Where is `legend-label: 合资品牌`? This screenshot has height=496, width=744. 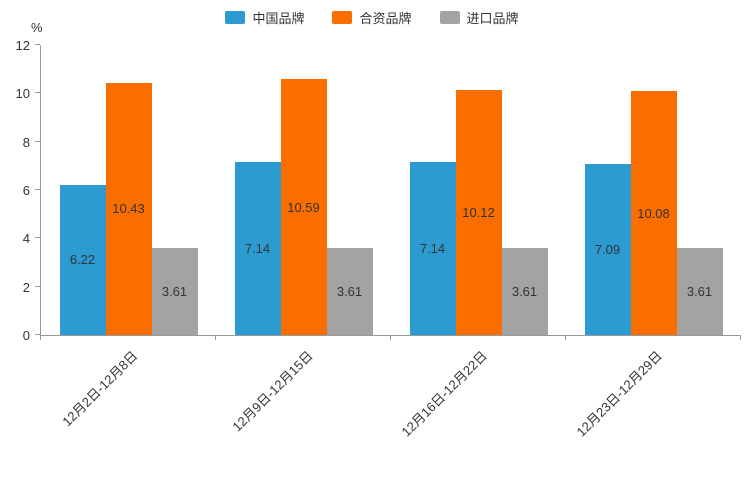 legend-label: 合资品牌 is located at coordinates (385, 18).